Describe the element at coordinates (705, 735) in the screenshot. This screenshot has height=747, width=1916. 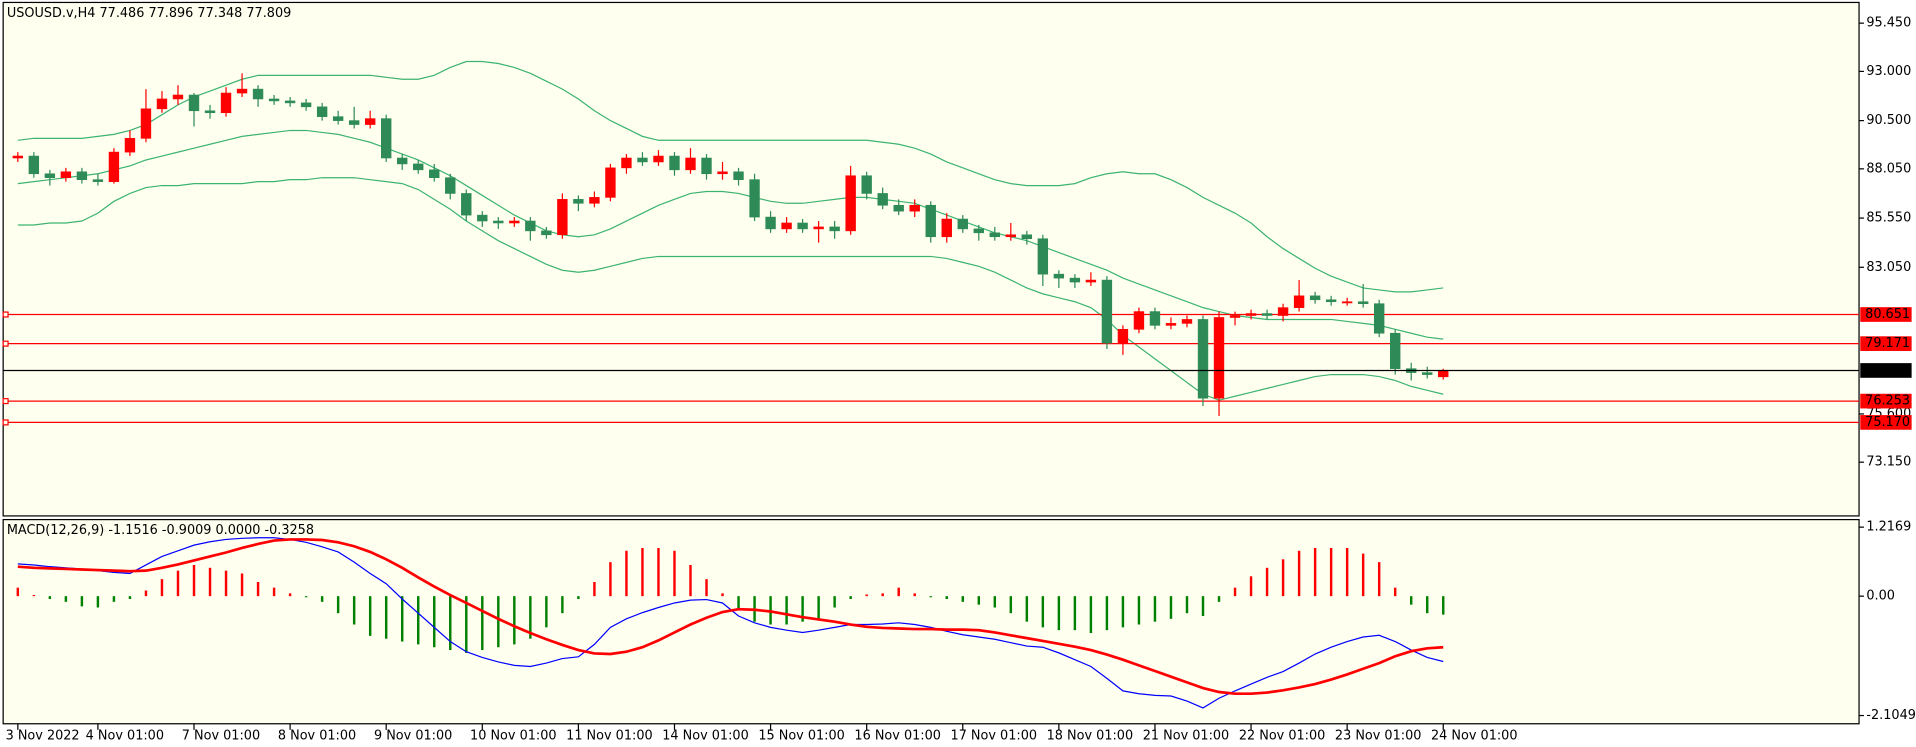
I see `x-tick-label: 14 Nov 01:00` at that location.